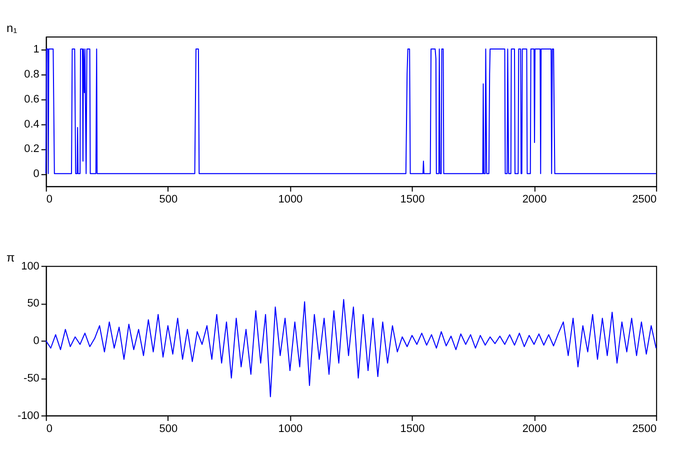 This screenshot has width=682, height=455. Describe the element at coordinates (36, 49) in the screenshot. I see `y-tick-label: 1` at that location.